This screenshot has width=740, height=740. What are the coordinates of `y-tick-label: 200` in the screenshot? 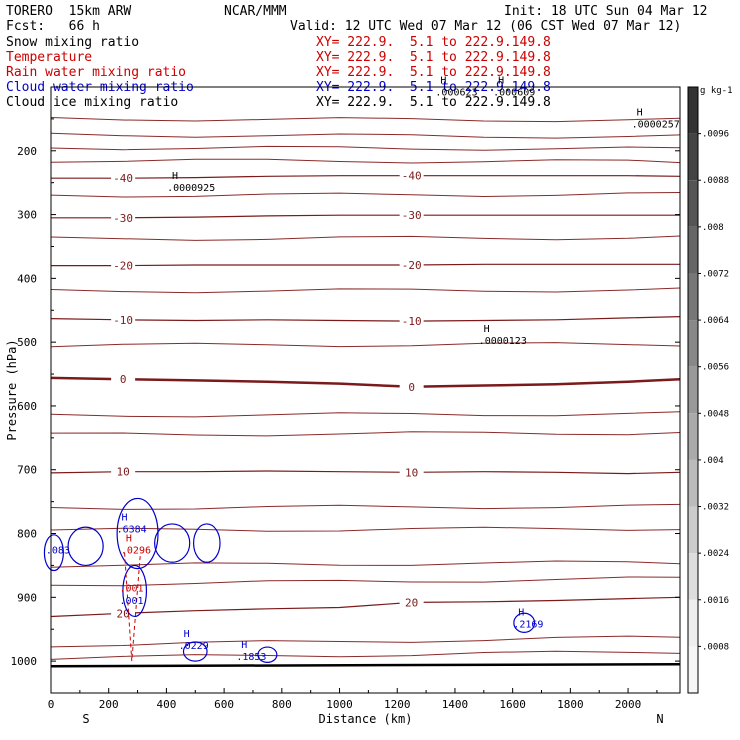 It's located at (27, 151).